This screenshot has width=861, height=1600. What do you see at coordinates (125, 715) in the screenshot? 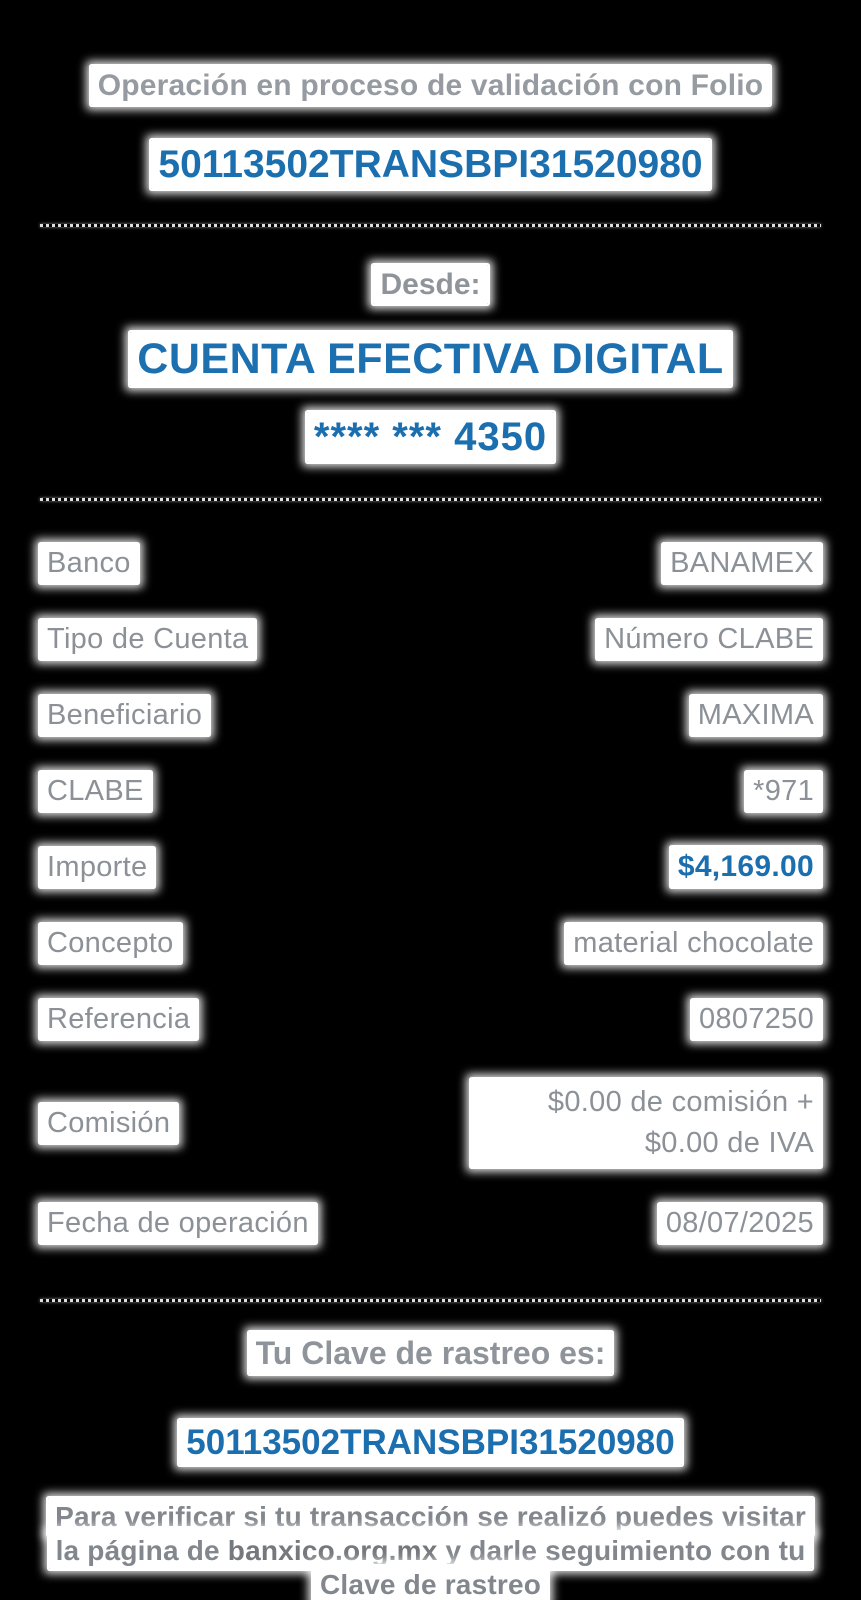
I see `detail-label: Beneficiario` at bounding box center [125, 715].